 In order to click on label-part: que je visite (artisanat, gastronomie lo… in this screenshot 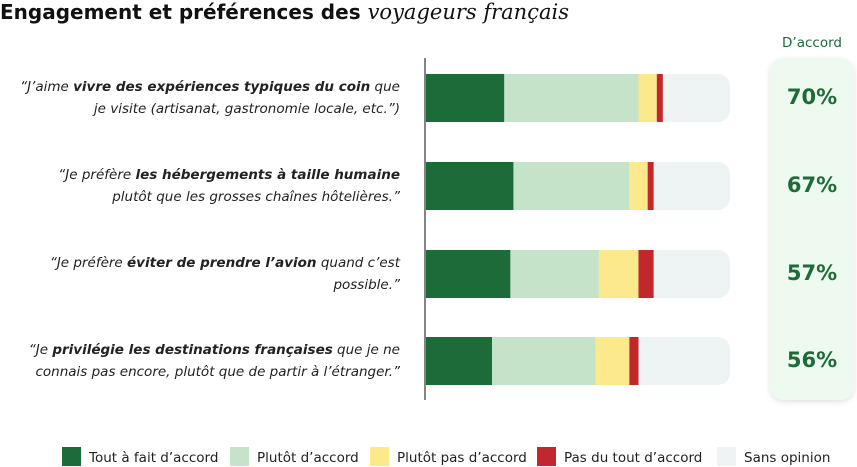, I will do `click(246, 98)`.